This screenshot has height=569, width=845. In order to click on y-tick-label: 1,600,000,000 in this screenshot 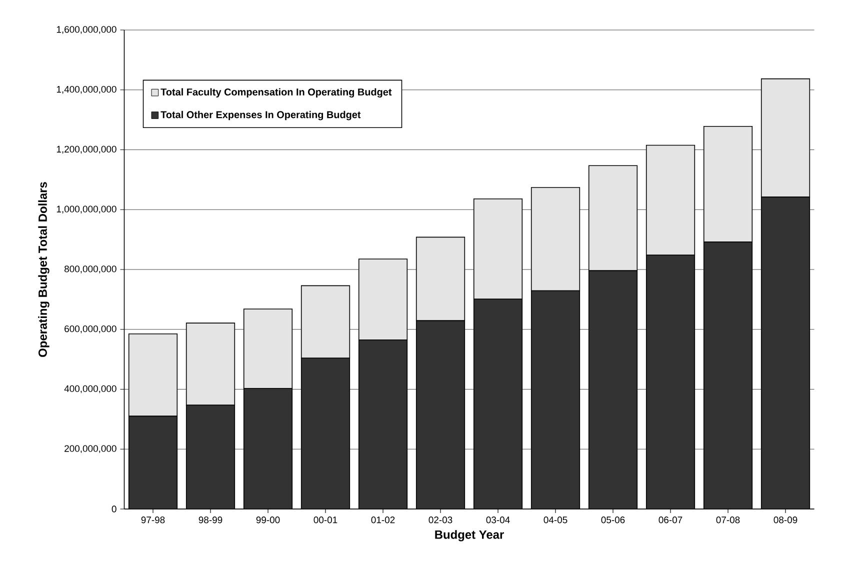, I will do `click(86, 30)`.